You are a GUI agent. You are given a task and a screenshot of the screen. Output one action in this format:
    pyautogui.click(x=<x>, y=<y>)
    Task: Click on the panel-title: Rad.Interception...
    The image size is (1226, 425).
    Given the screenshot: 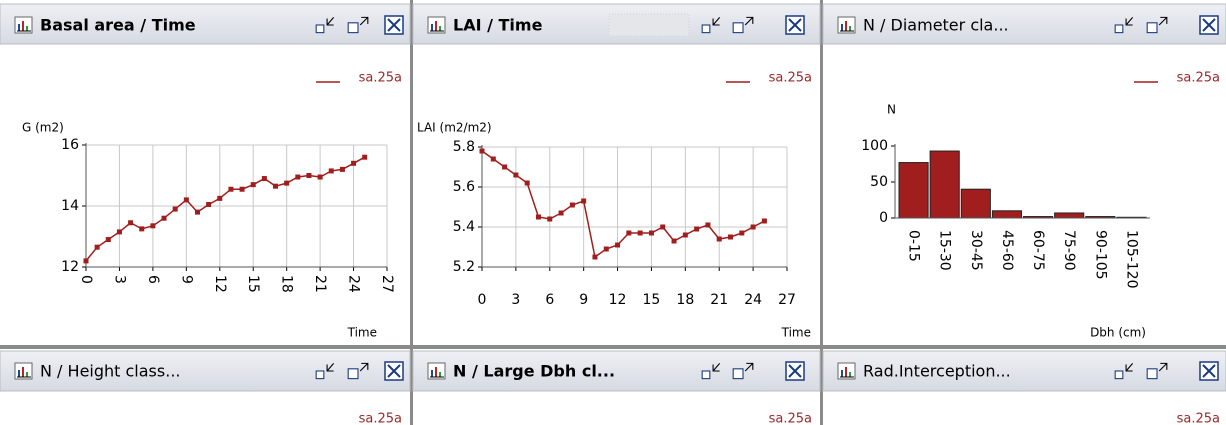 What is the action you would take?
    pyautogui.click(x=937, y=371)
    